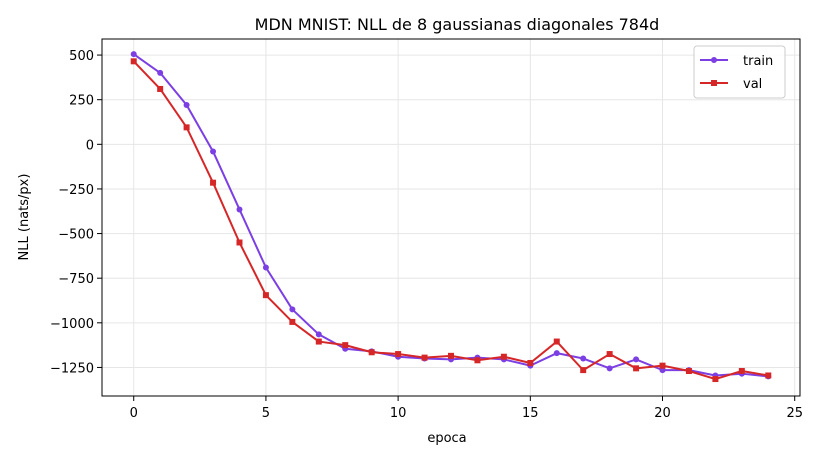 Image resolution: width=814 pixels, height=462 pixels. Describe the element at coordinates (24, 217) in the screenshot. I see `y-axis-label: NLL (nats/px)` at that location.